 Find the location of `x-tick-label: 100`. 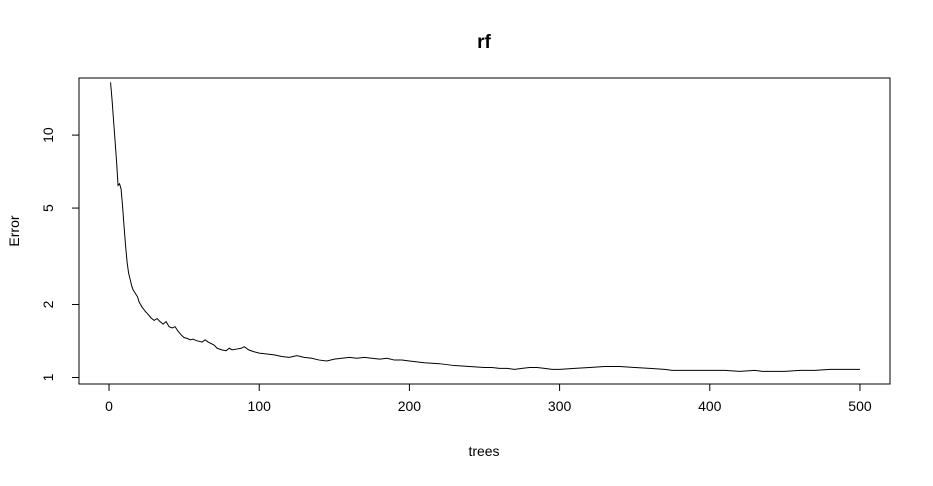

x-tick-label: 100 is located at coordinates (260, 406).